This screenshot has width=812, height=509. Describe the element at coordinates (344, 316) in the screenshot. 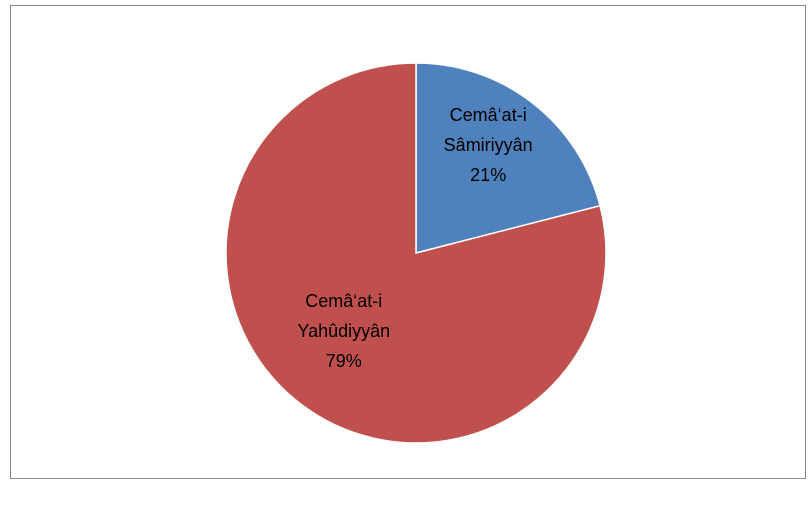

I see `slice-label: Cemâ‘at-i Yahûdiyyân` at that location.